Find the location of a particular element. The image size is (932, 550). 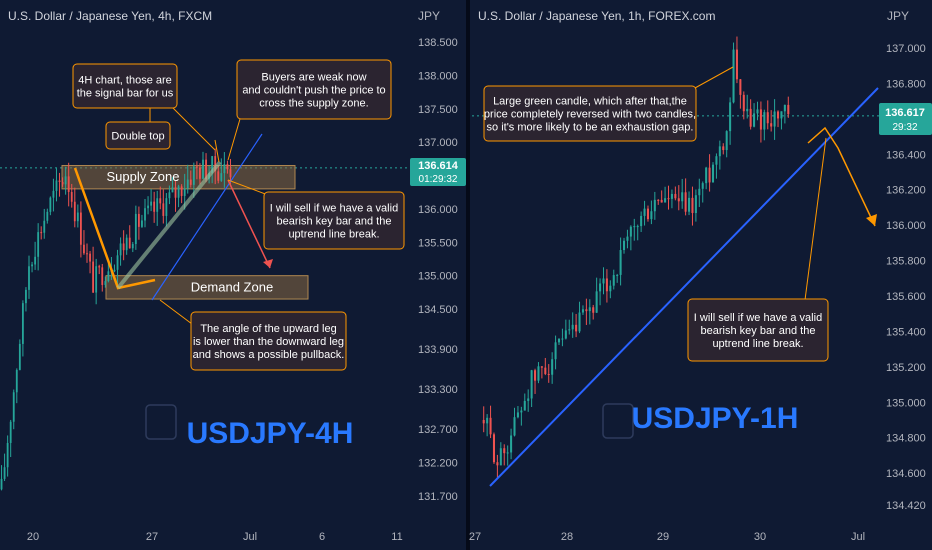

x-tick-label: Jul is located at coordinates (858, 537).